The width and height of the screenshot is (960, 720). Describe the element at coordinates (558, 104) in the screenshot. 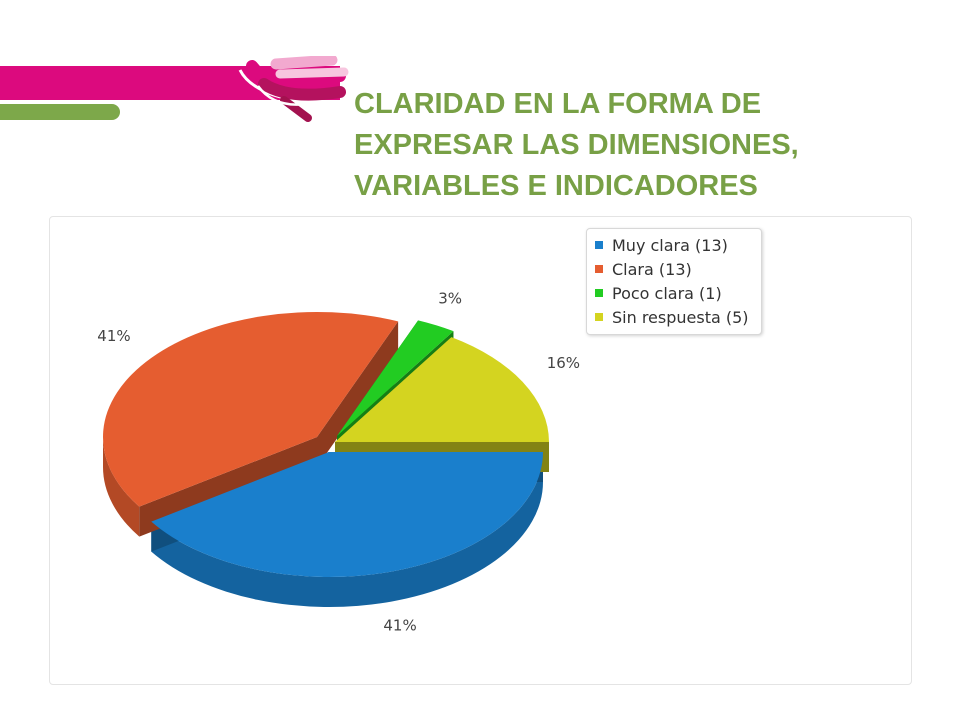

I see `title-line-1: CLARIDAD EN LA FORMA DE` at that location.